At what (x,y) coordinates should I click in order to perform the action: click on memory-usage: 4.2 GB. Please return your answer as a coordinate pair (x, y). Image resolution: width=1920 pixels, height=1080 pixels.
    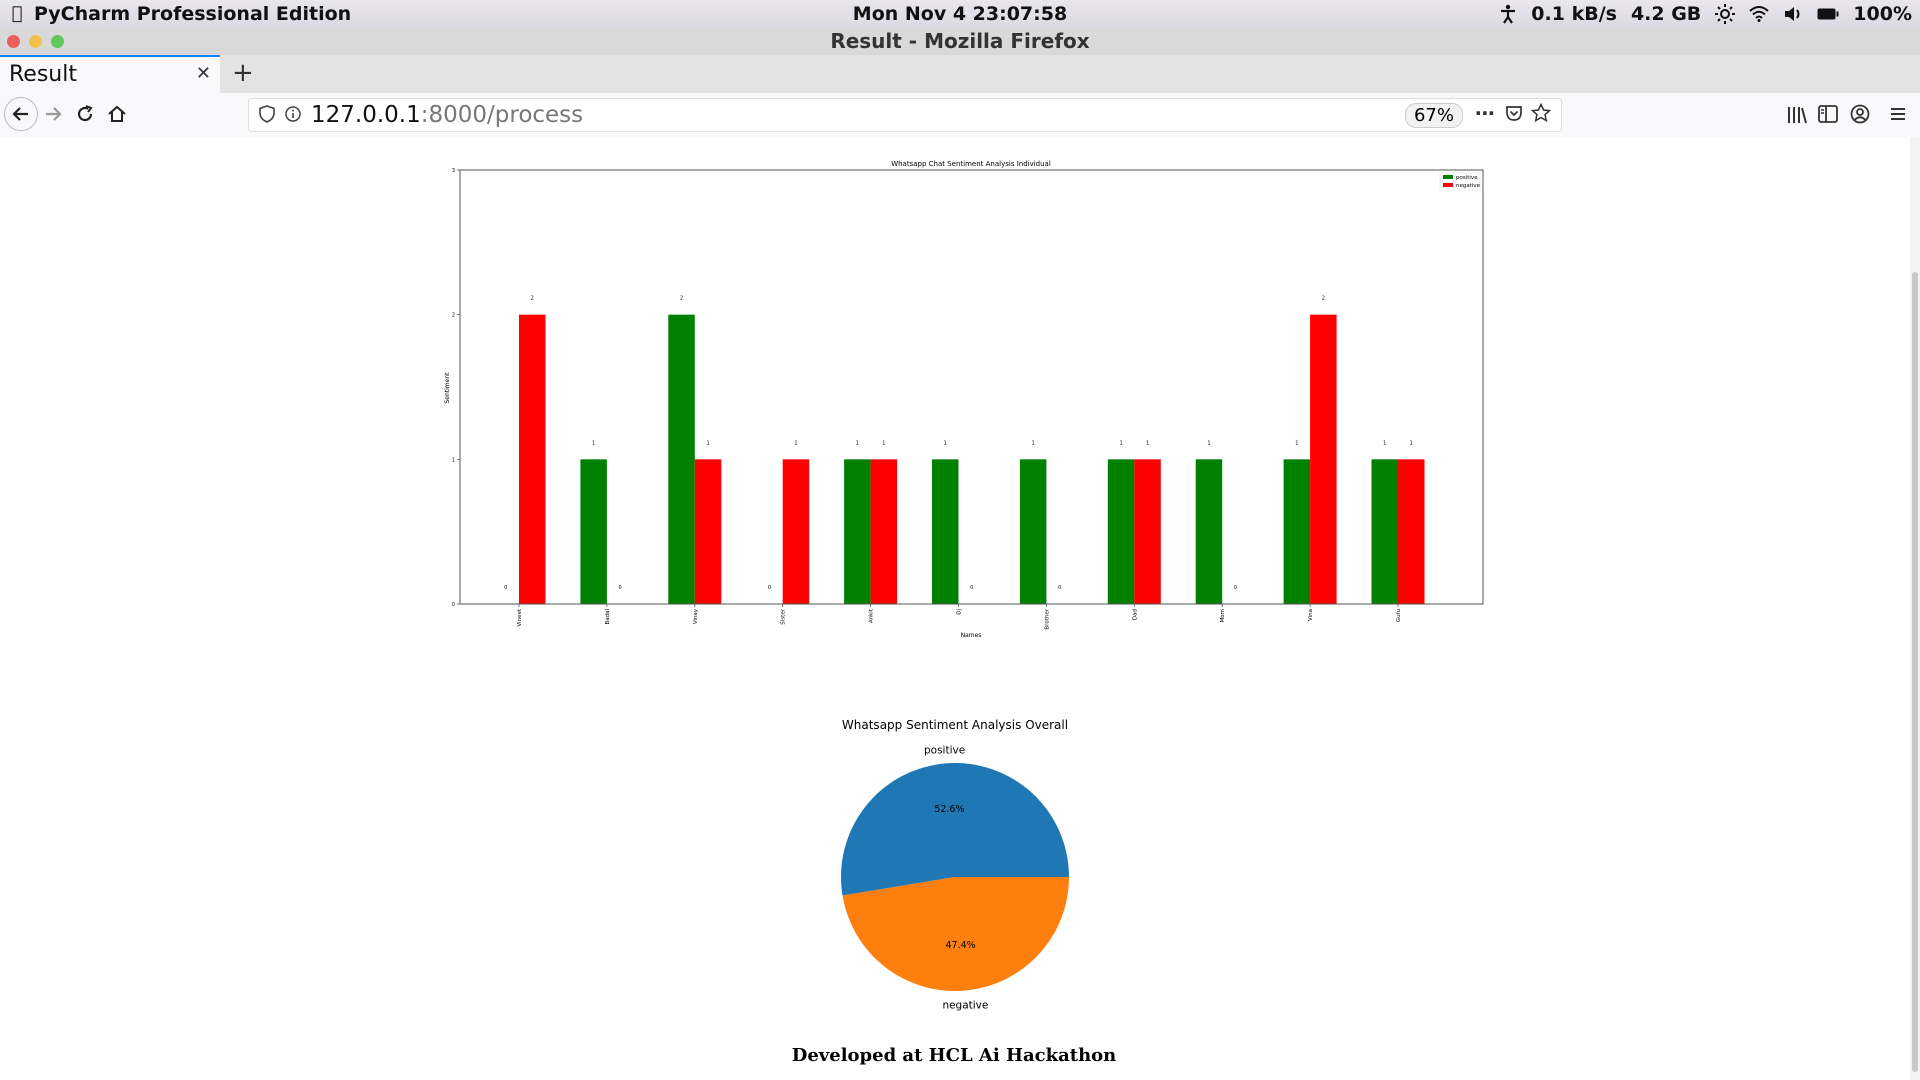
    Looking at the image, I should click on (1666, 13).